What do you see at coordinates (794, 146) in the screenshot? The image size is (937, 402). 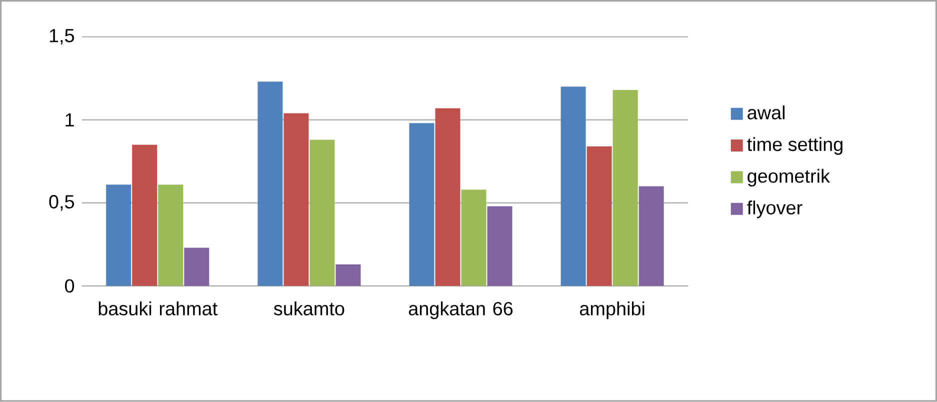 I see `legend-label: time setting` at bounding box center [794, 146].